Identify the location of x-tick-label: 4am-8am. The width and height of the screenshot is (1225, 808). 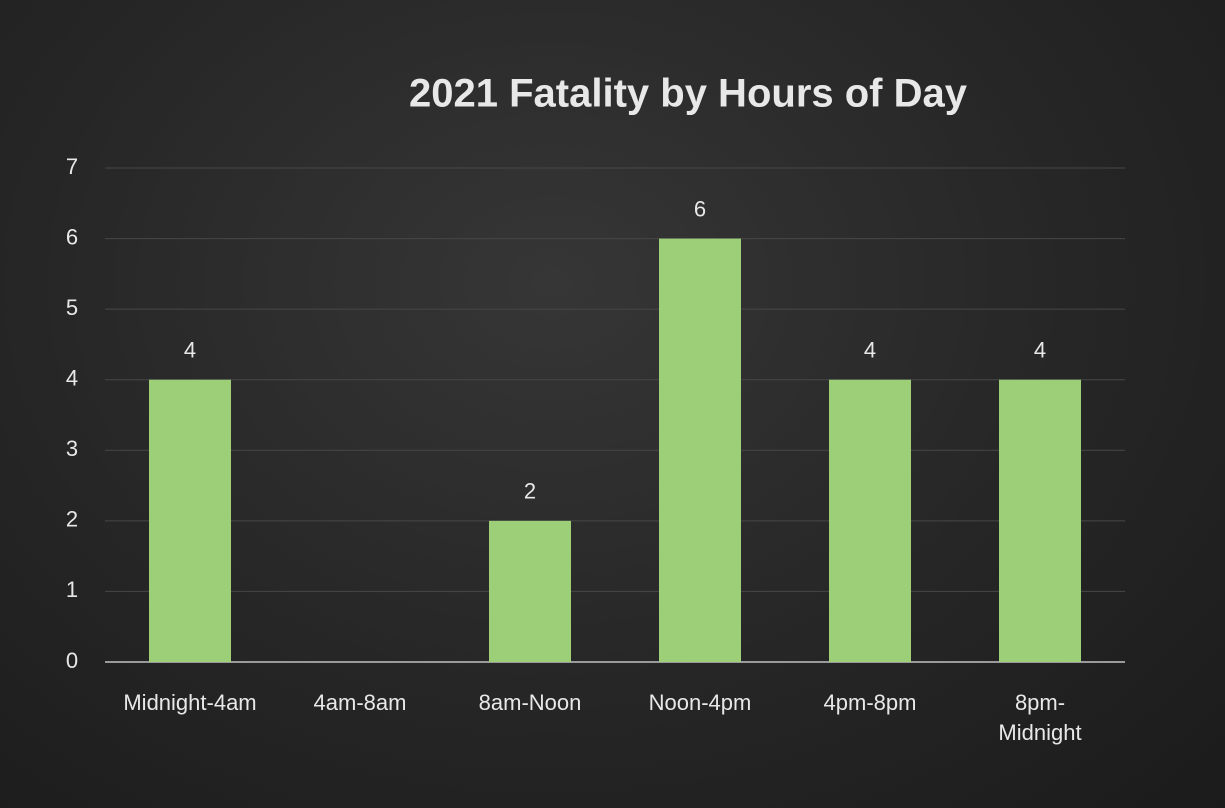
(360, 702).